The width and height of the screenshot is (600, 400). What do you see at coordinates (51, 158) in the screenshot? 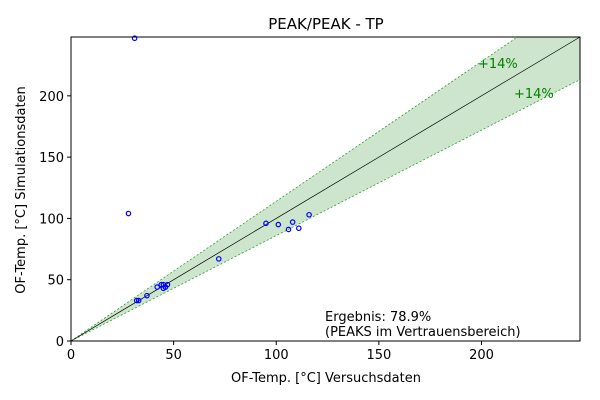
I see `y-tick-label: 150` at bounding box center [51, 158].